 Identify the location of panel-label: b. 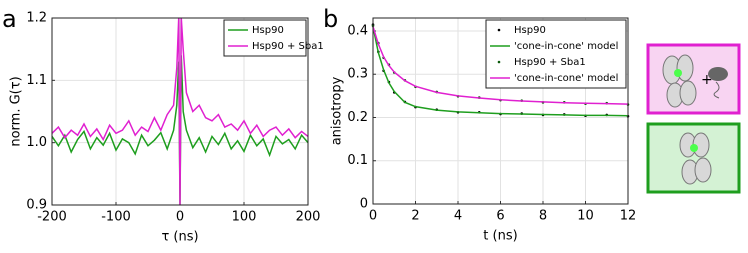
(330, 19).